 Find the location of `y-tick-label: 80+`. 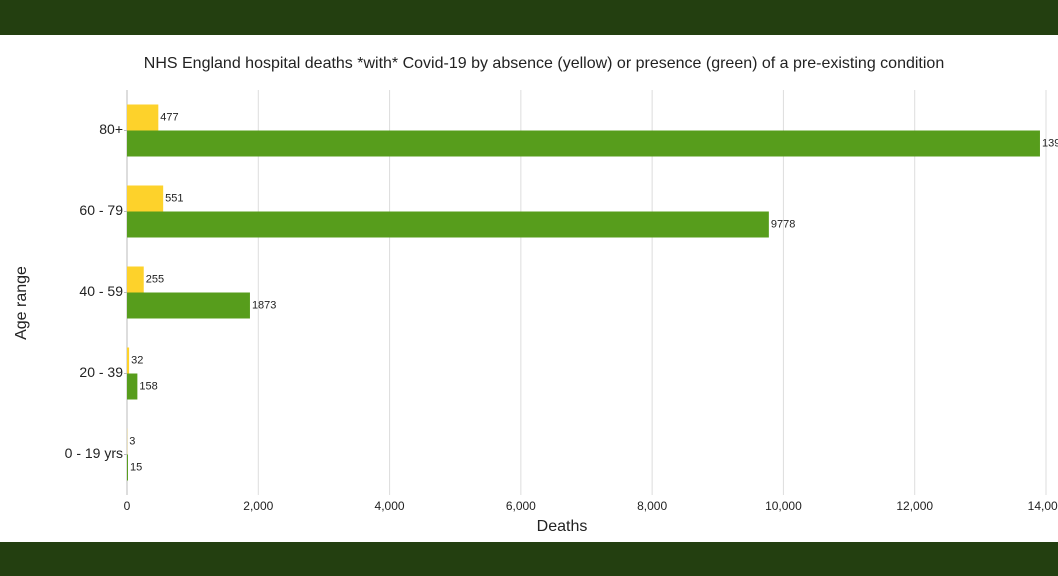

y-tick-label: 80+ is located at coordinates (111, 129).